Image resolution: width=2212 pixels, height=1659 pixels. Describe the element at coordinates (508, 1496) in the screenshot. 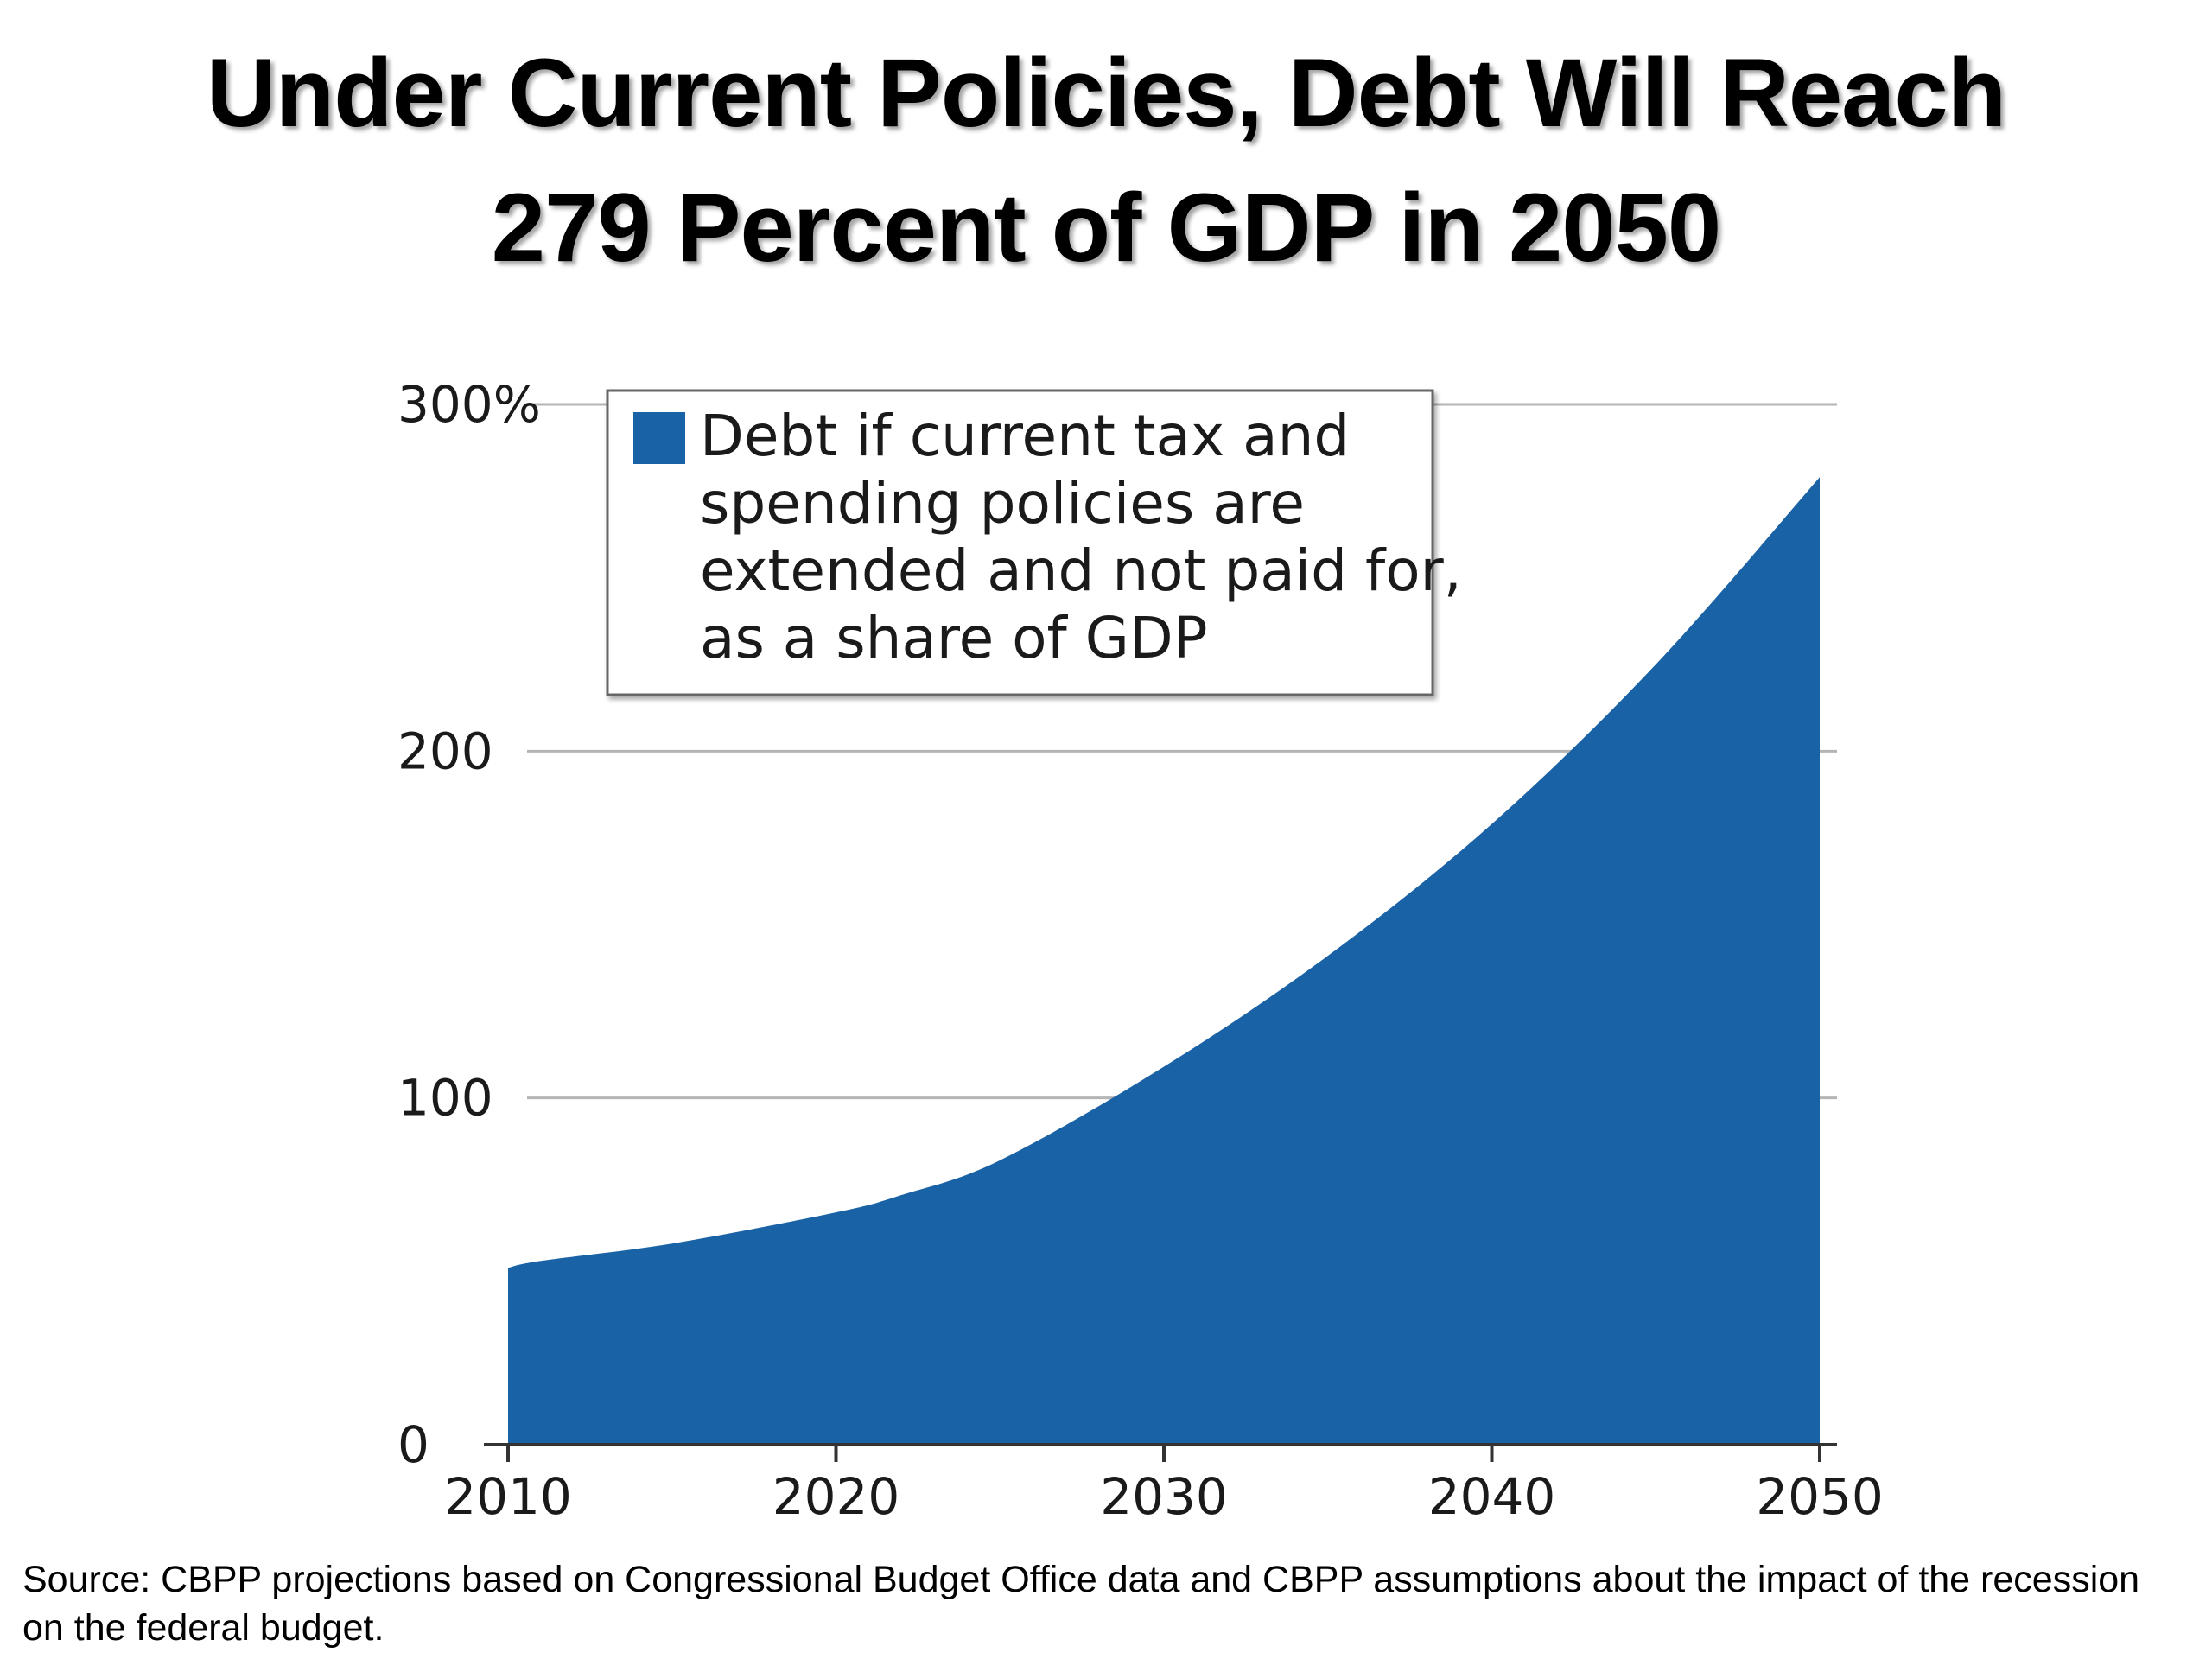

I see `x-tick-label-2010: 2010` at that location.